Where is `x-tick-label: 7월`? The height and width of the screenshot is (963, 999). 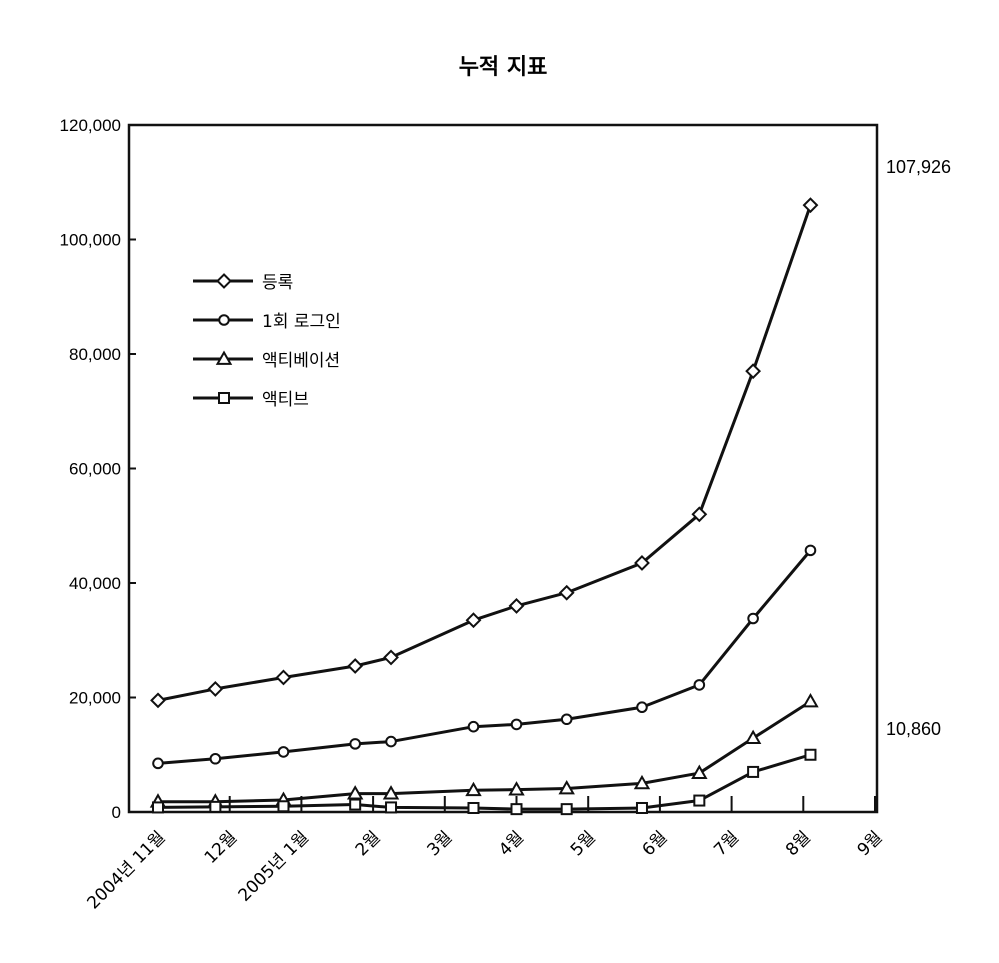 x-tick-label: 7월 is located at coordinates (726, 843).